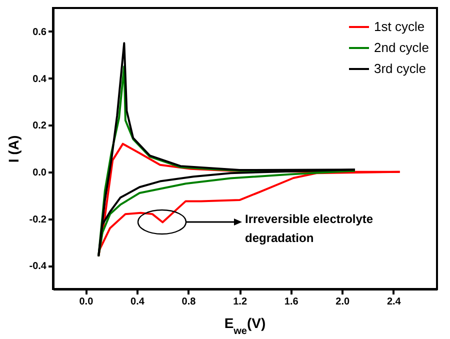  Describe the element at coordinates (38, 220) in the screenshot. I see `y-tick-label: -0.2` at that location.